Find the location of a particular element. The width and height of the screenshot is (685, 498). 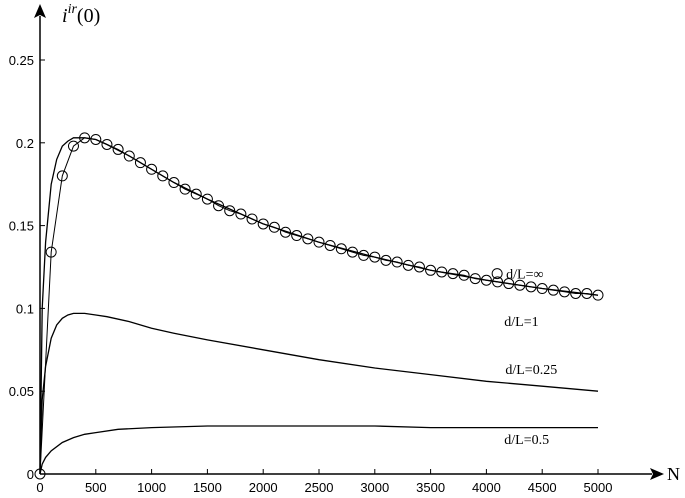

y-tick-label: 0.25 is located at coordinates (21, 60).